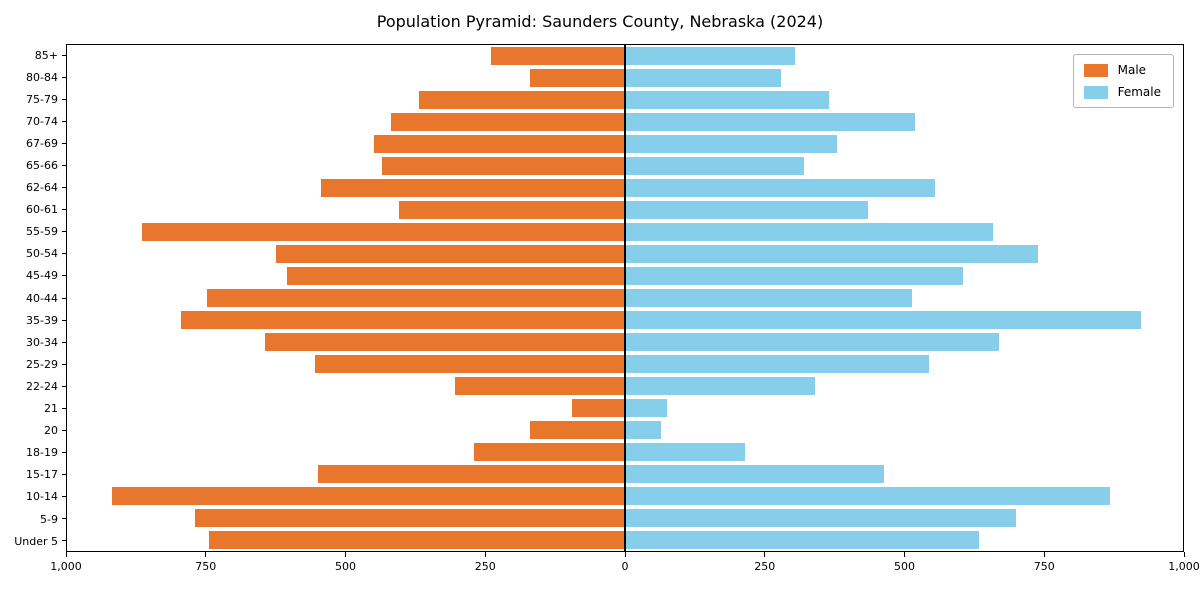 The height and width of the screenshot is (600, 1200). I want to click on x-axis-labels: 1,000 750 500 250 0 250 500 750 1,000, so click(625, 569).